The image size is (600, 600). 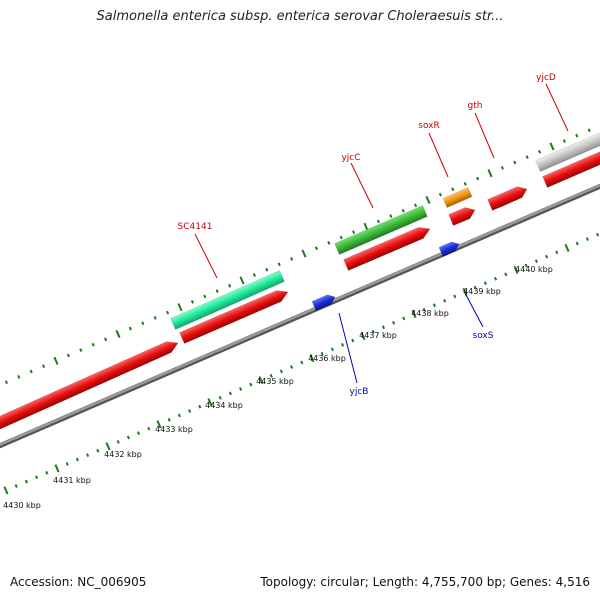 What do you see at coordinates (483, 336) in the screenshot?
I see `gene-label-soxs: soxS` at bounding box center [483, 336].